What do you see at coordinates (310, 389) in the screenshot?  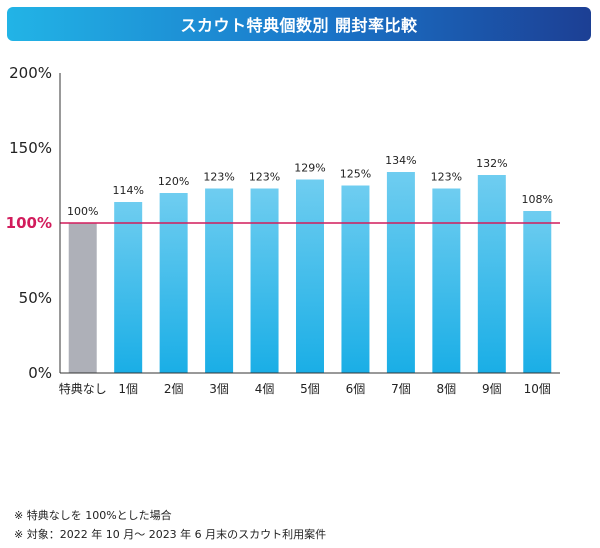 I see `category-label: 5個` at bounding box center [310, 389].